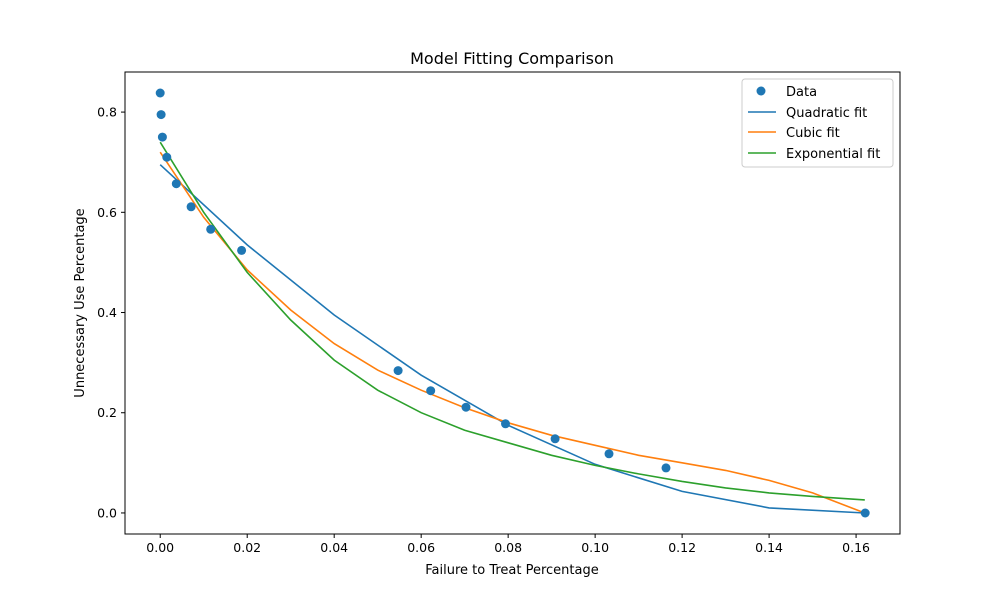 The image size is (1000, 600). I want to click on y-axis-ticks: 0.0 0.2 0.4 0.6 0.8, so click(111, 312).